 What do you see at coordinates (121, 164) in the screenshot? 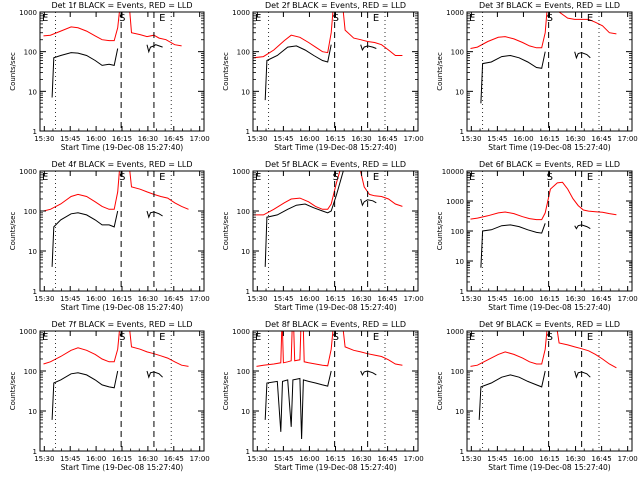
I see `panel-title: Det 4f BLACK = Events, RED = LLD` at bounding box center [121, 164].